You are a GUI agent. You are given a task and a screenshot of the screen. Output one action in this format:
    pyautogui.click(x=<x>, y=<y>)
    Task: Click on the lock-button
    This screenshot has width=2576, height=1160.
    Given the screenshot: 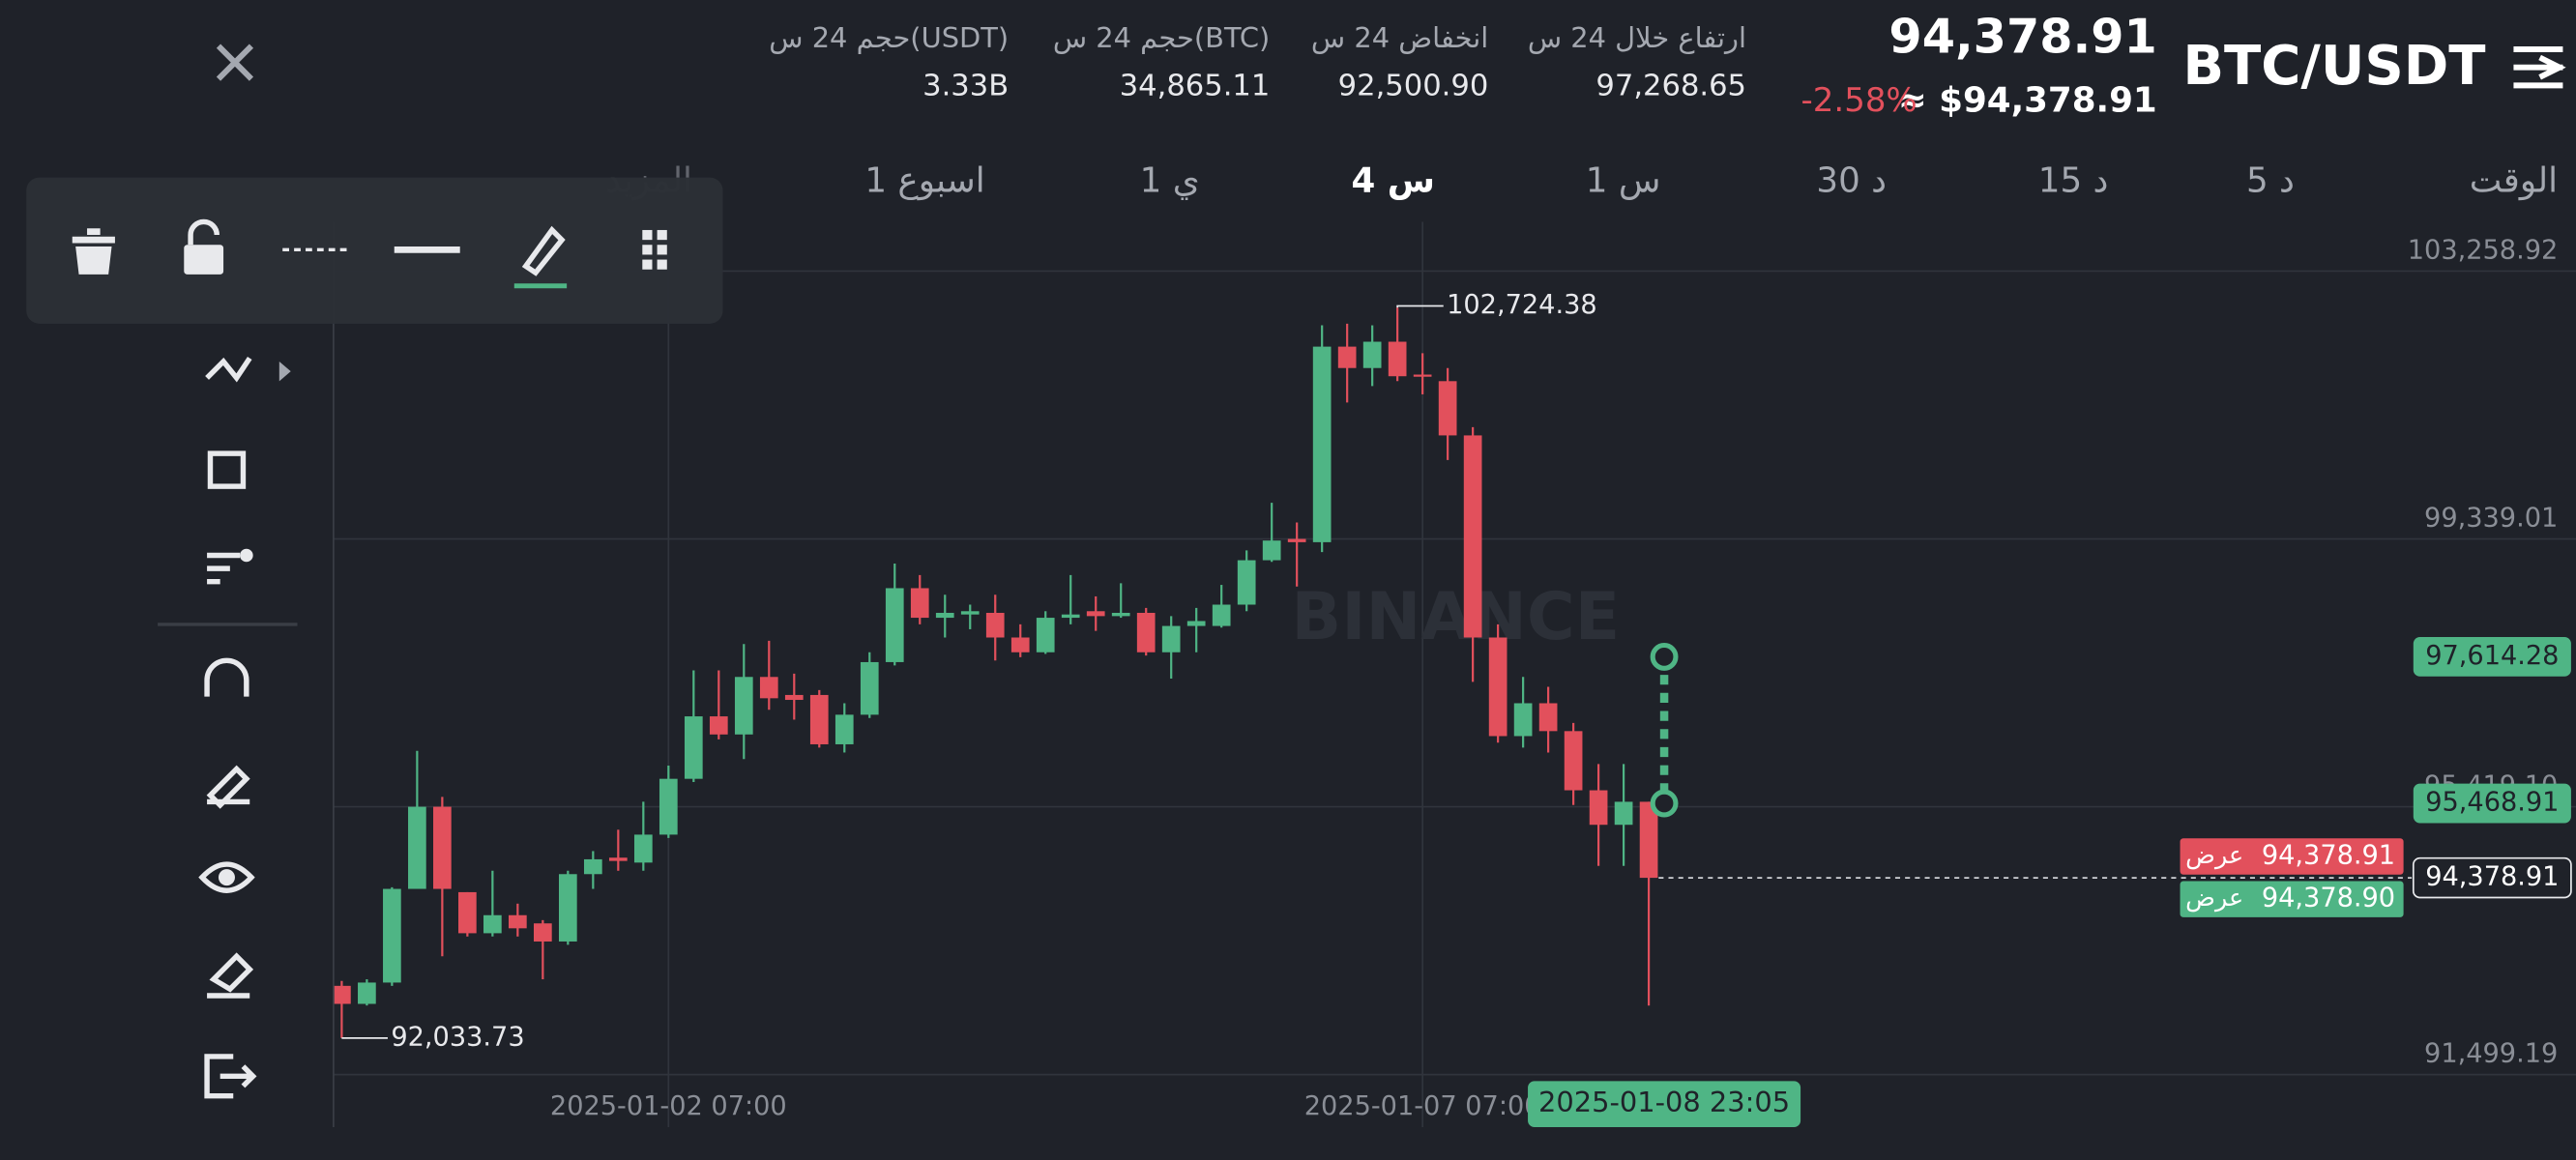 What is the action you would take?
    pyautogui.click(x=204, y=247)
    